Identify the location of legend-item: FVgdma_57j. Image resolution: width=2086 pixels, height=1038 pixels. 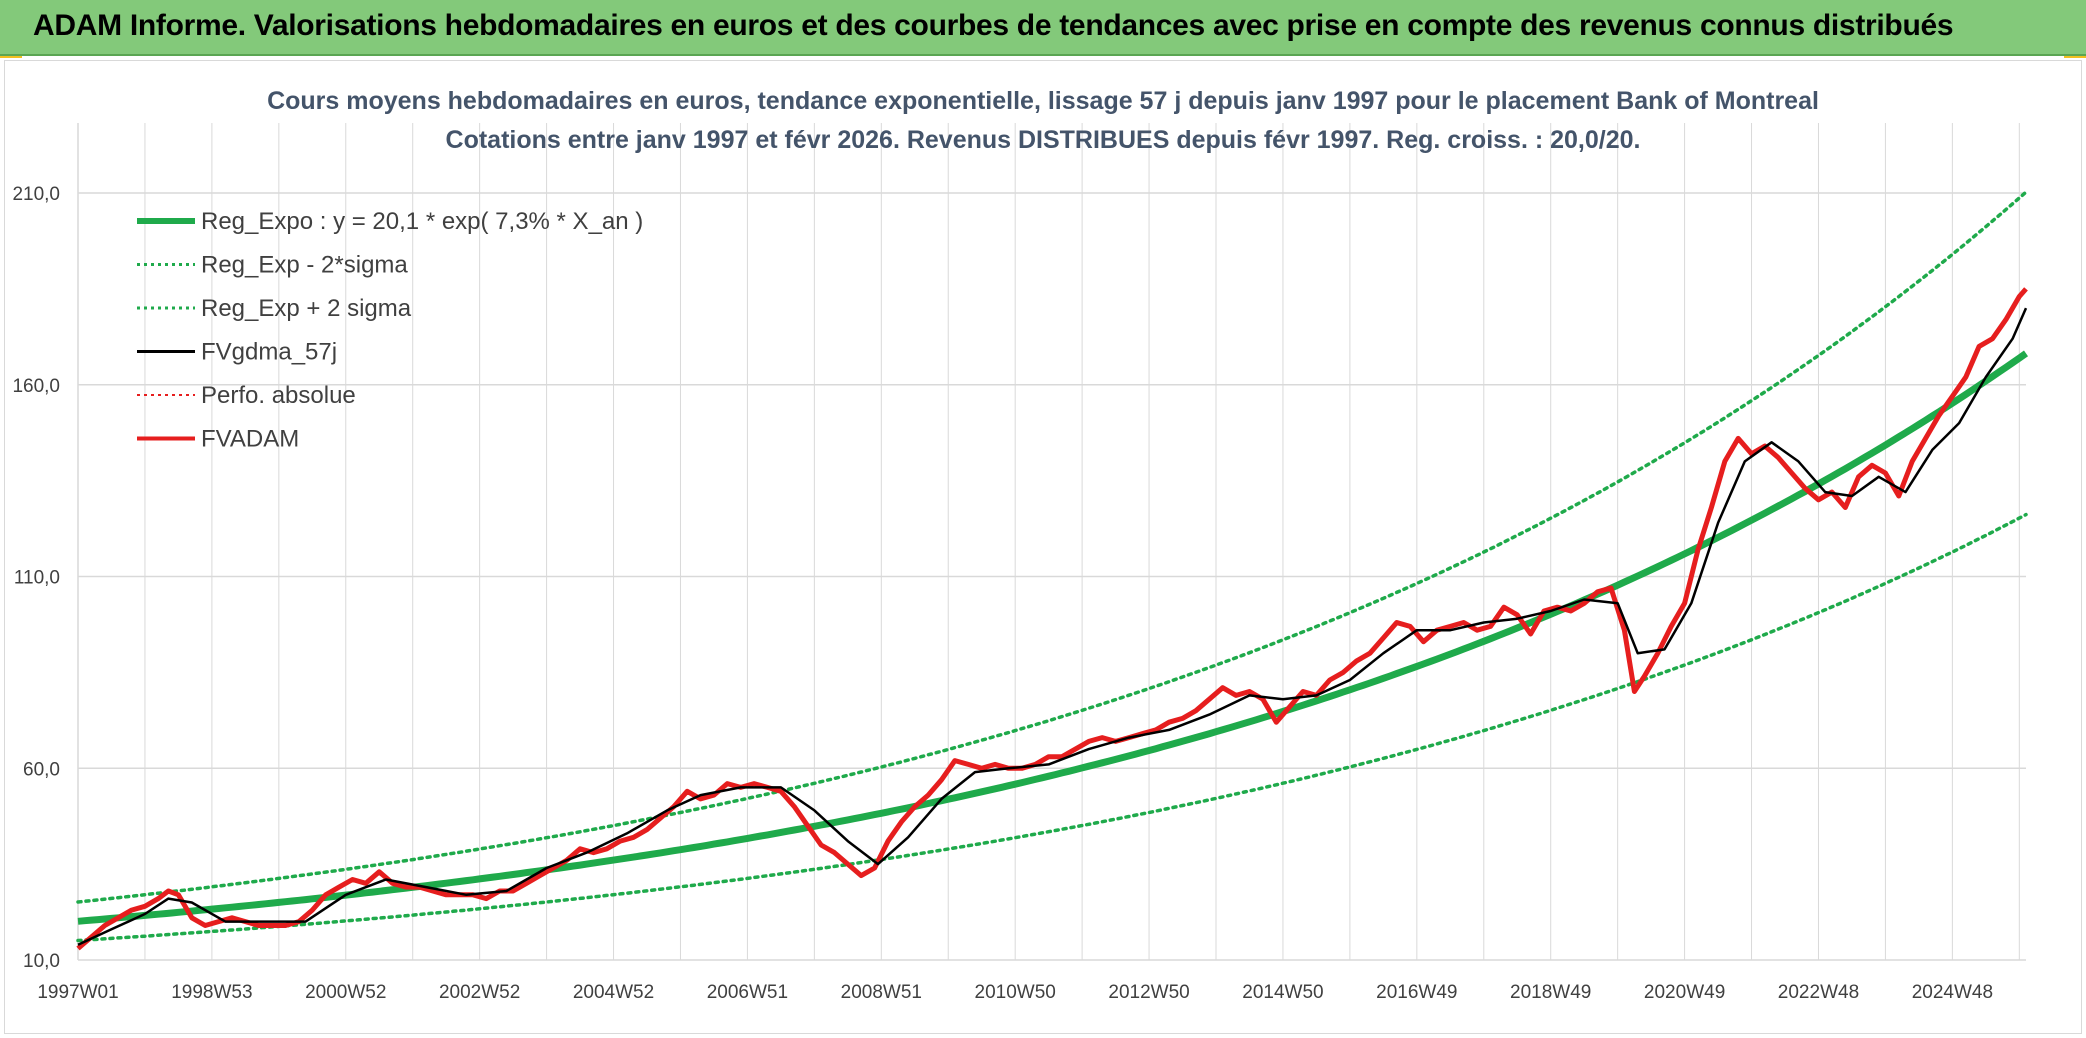
(237, 352).